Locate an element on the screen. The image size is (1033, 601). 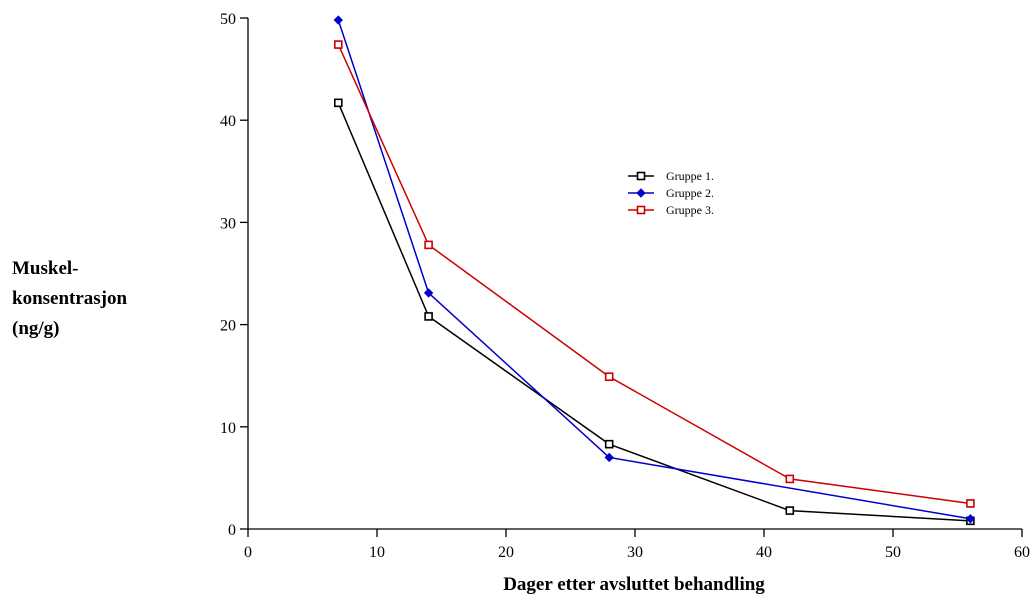
y-axis-title-line-2: konsentrasjon is located at coordinates (70, 298).